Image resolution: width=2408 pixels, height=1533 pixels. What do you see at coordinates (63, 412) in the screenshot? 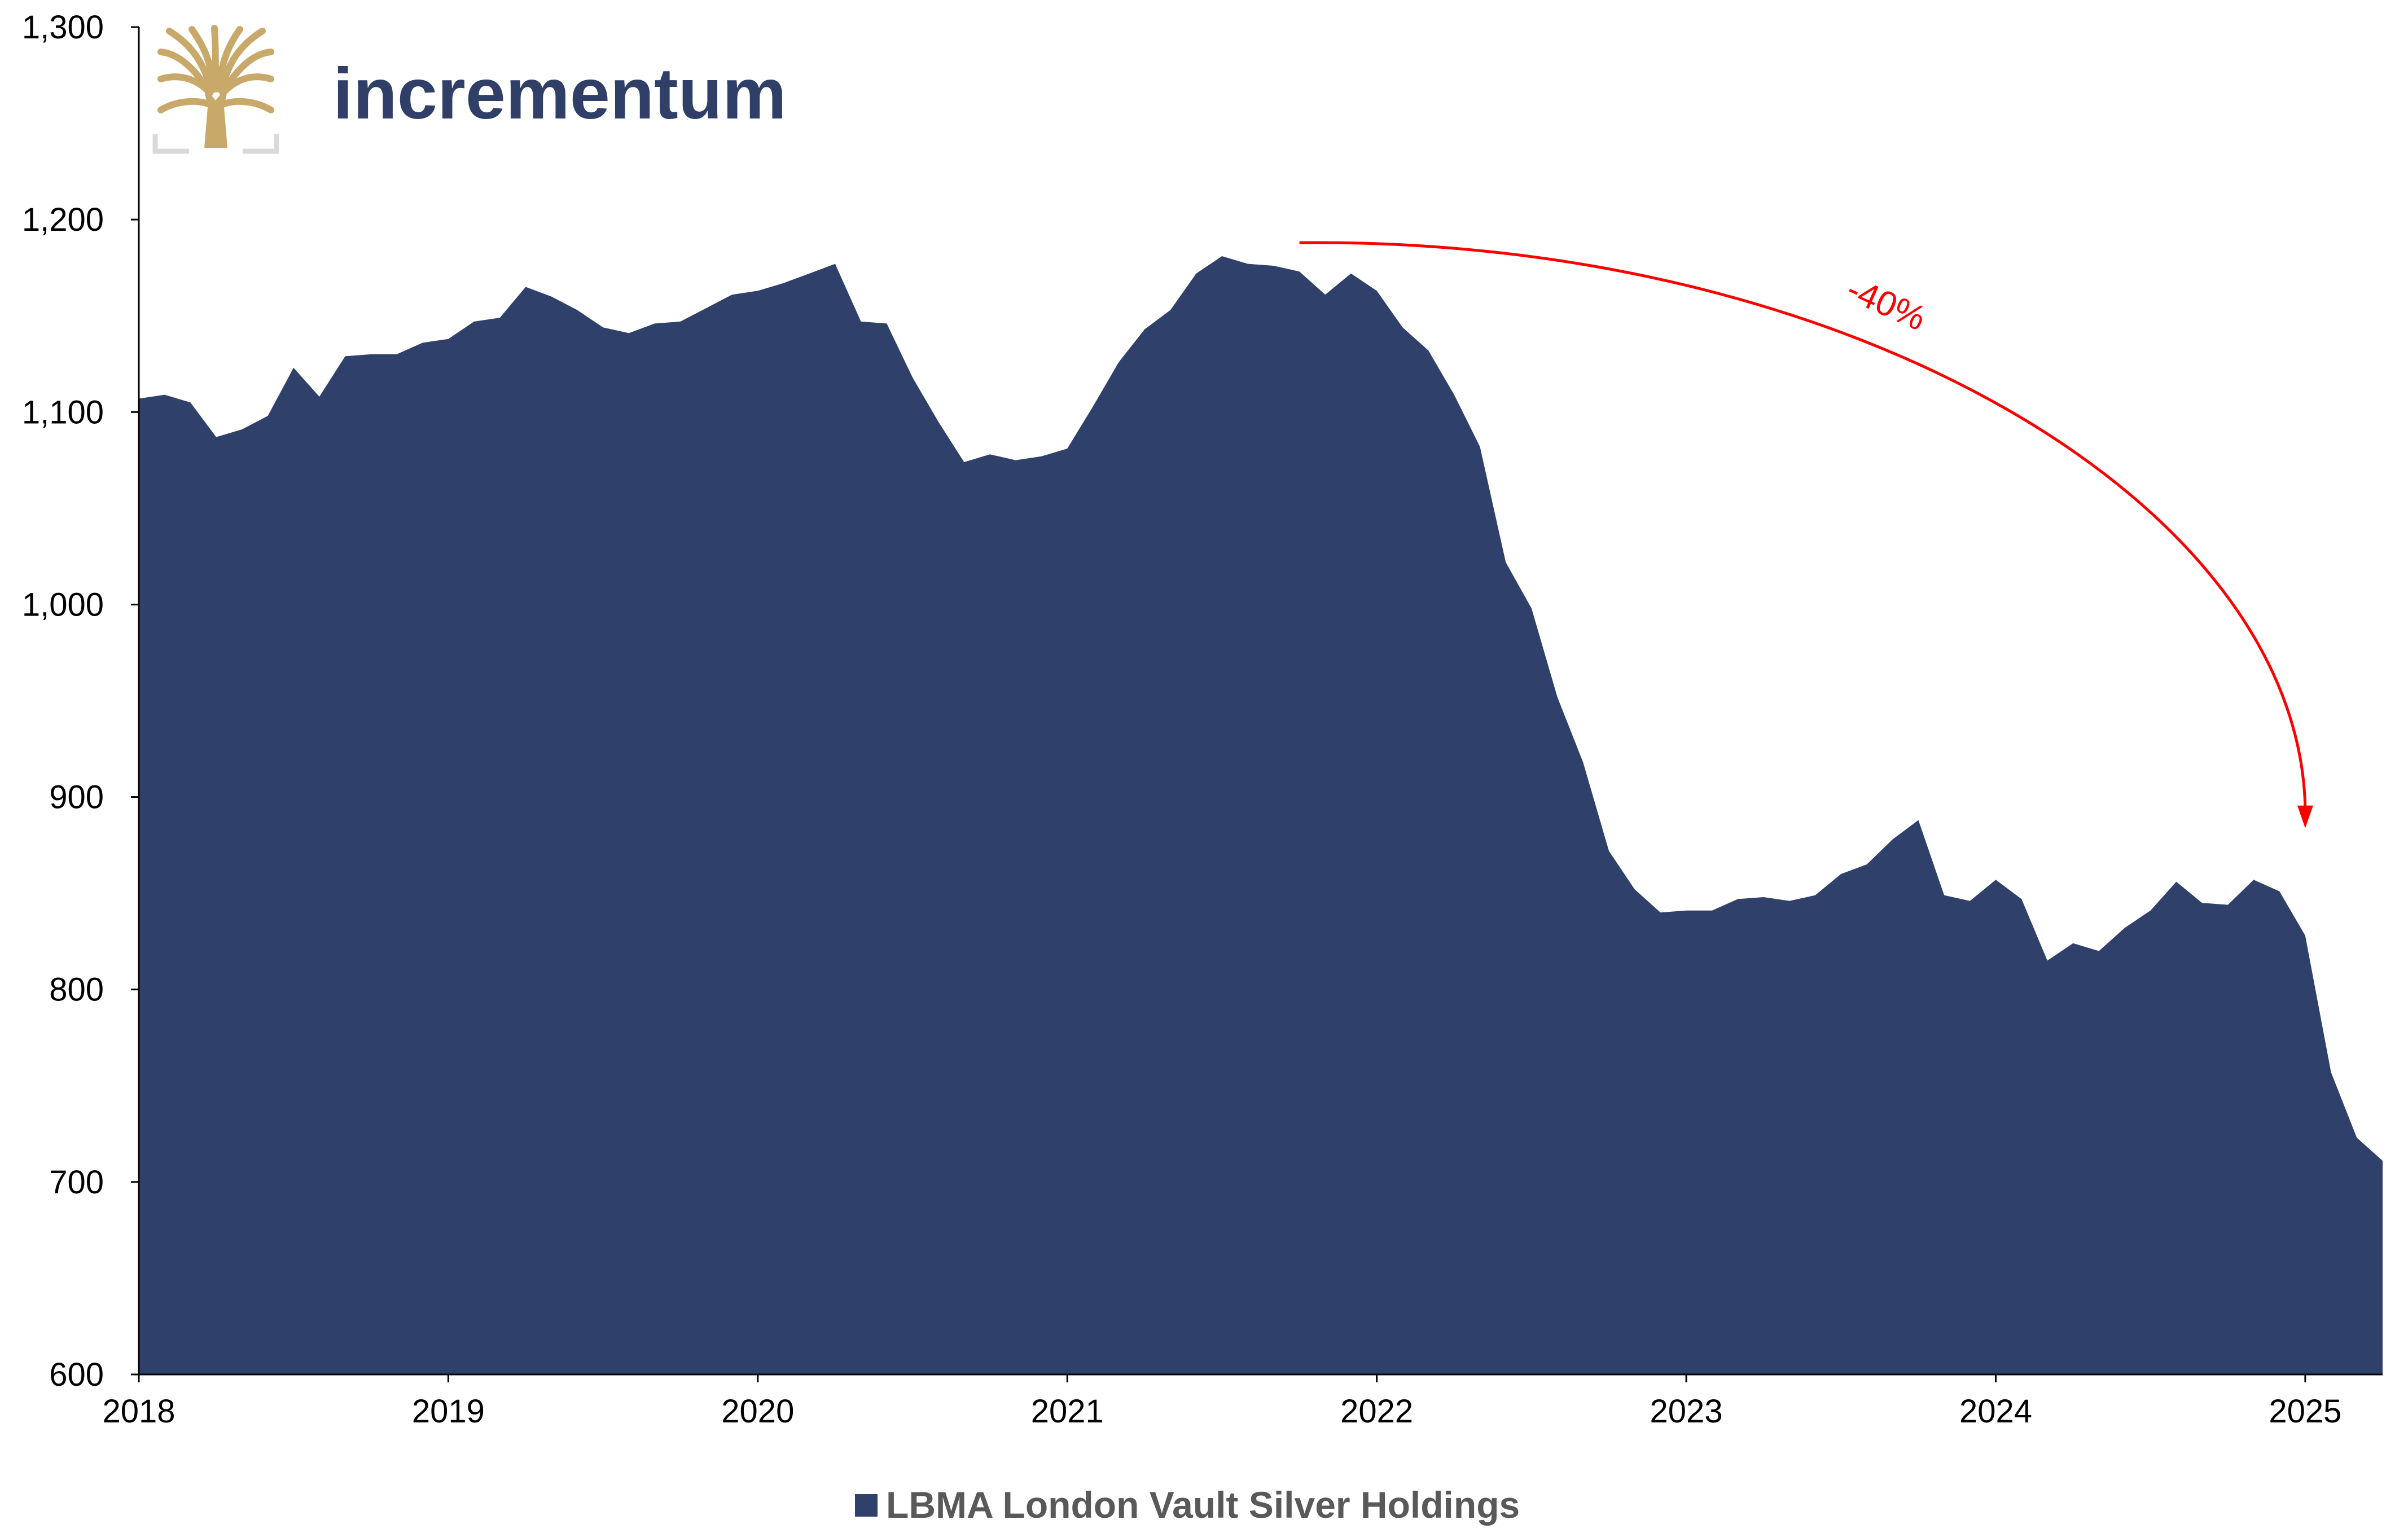
I see `y-tick-label: 1,100` at bounding box center [63, 412].